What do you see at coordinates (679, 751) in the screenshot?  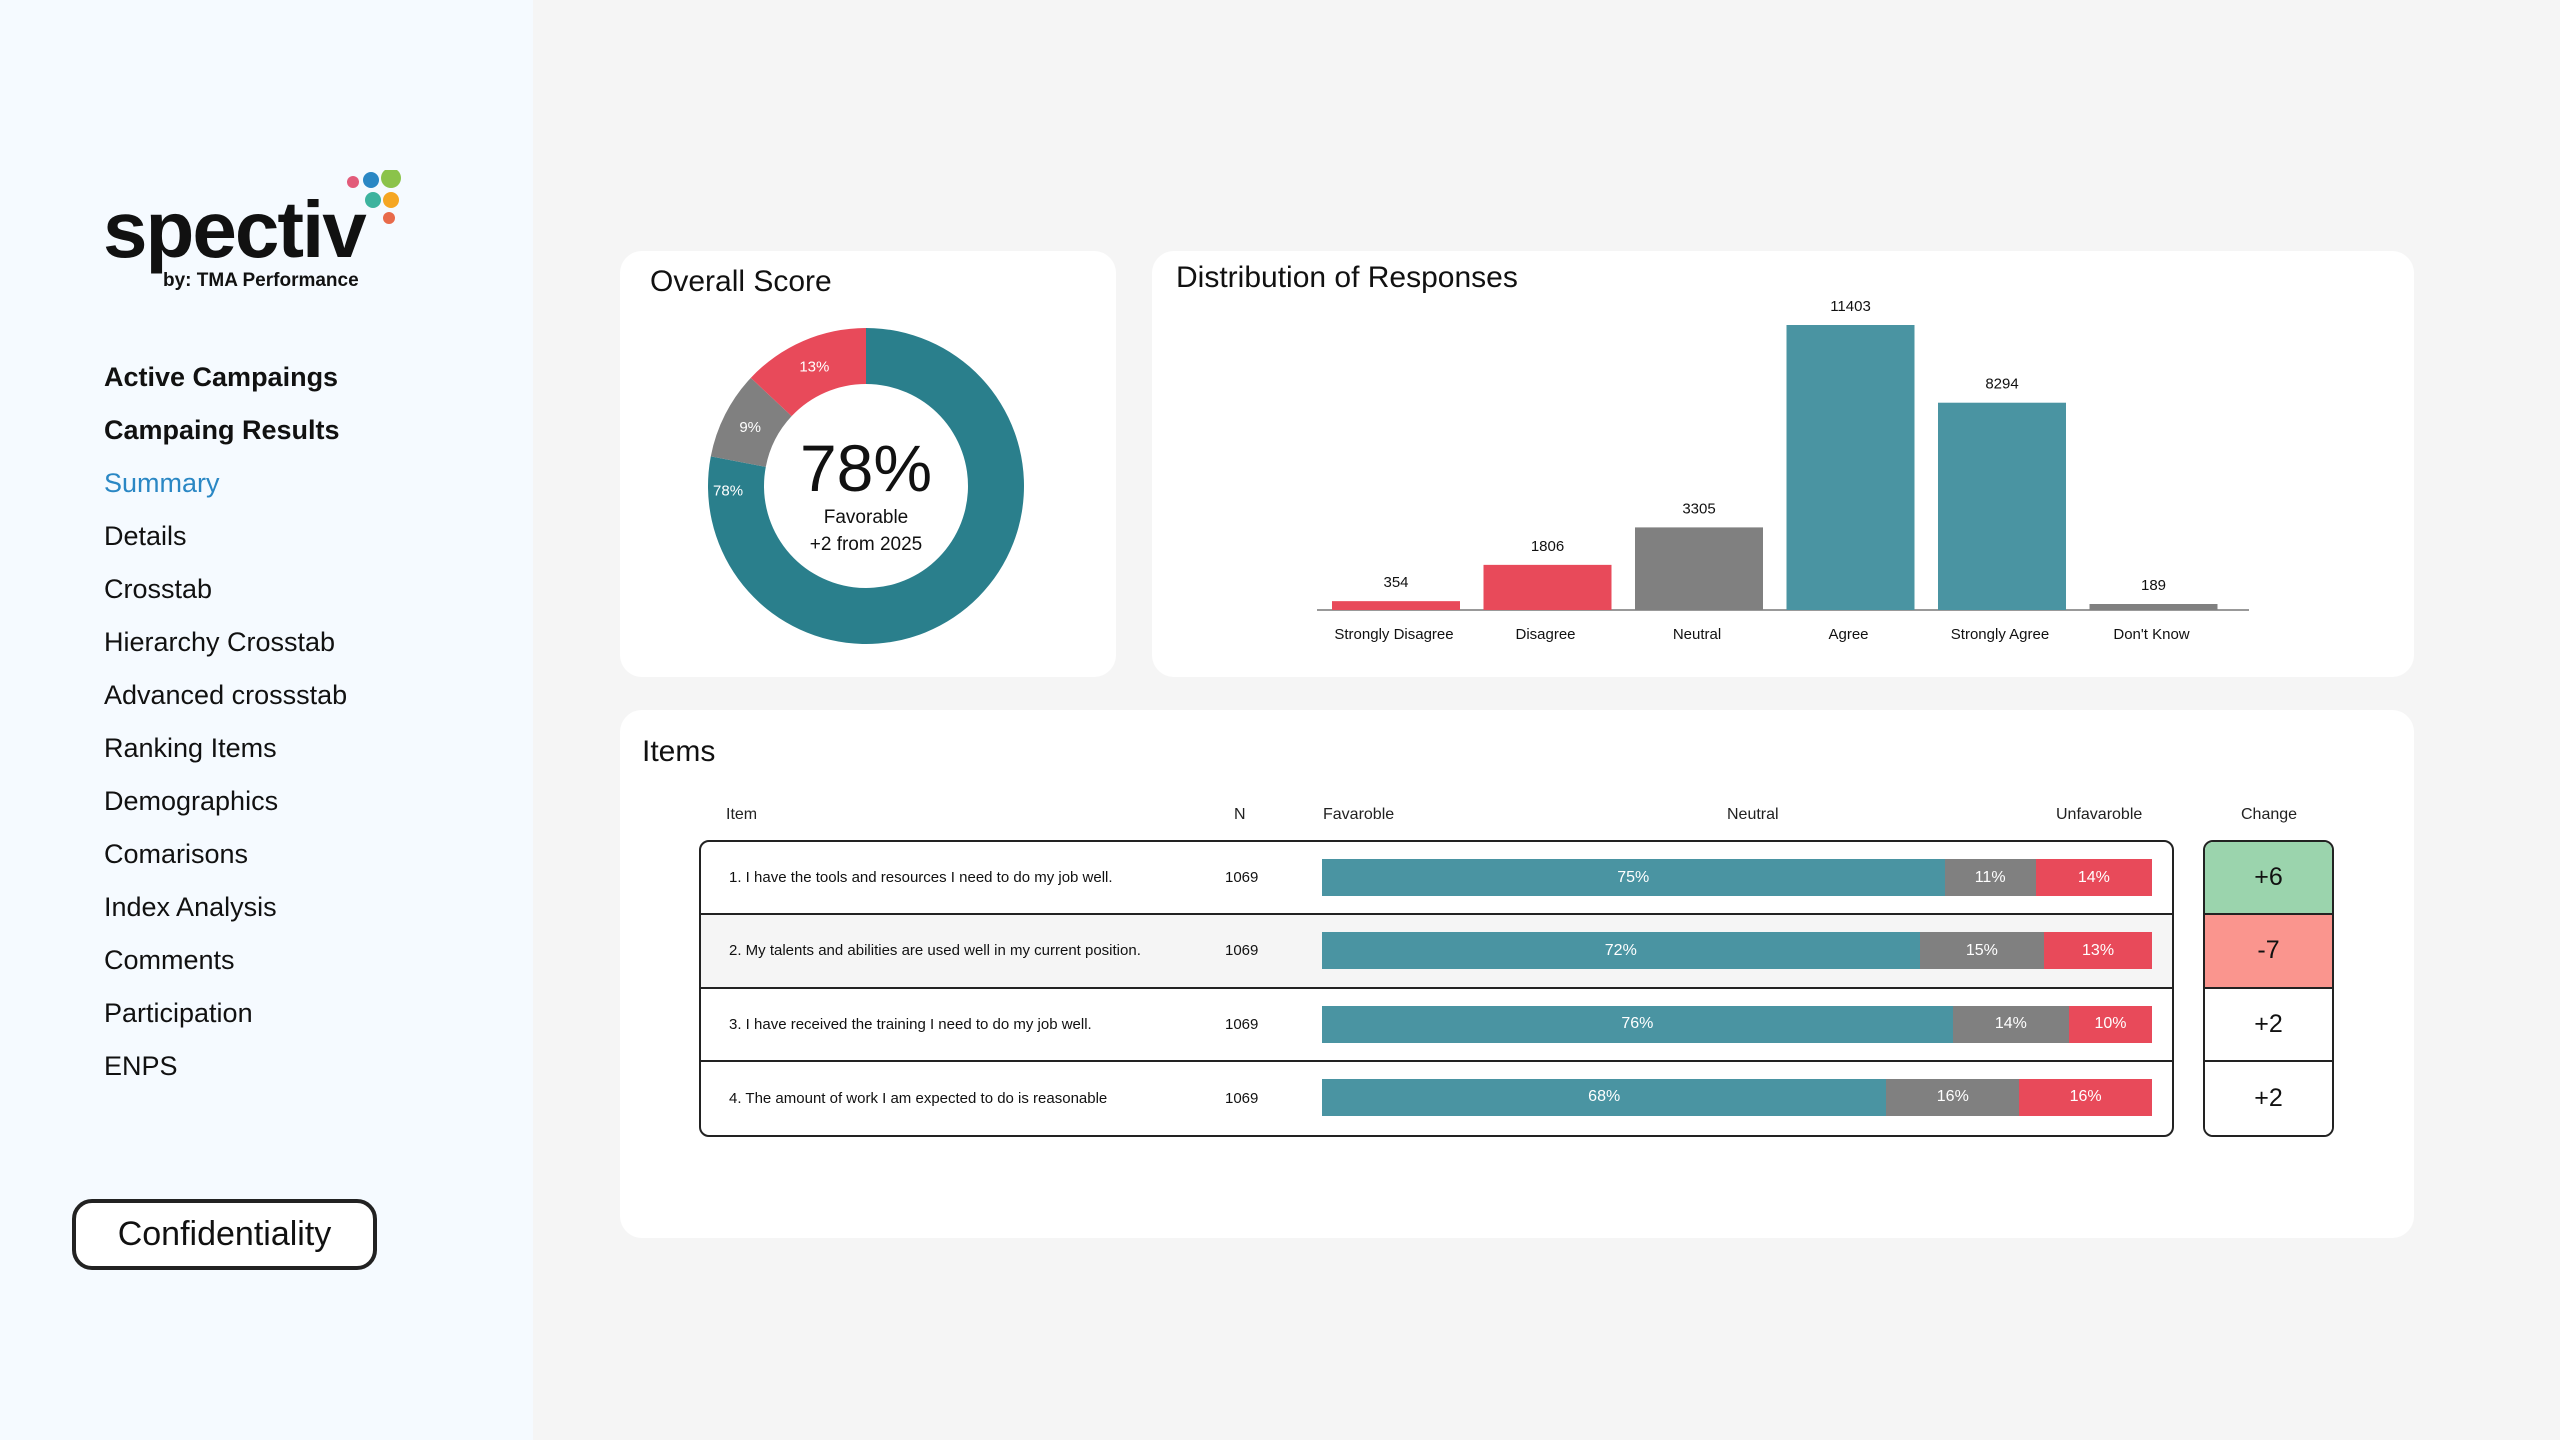 I see `items-title: Items` at bounding box center [679, 751].